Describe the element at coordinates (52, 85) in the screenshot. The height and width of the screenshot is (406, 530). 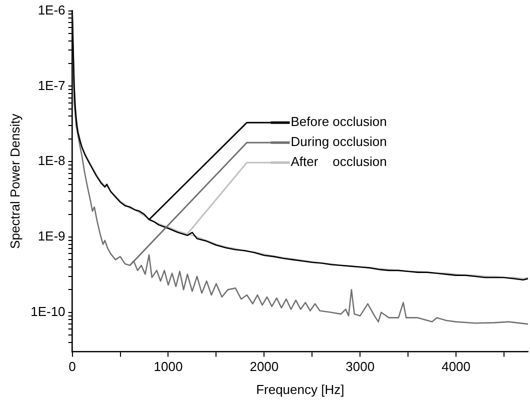
I see `y-tick-label: 1E-7` at that location.